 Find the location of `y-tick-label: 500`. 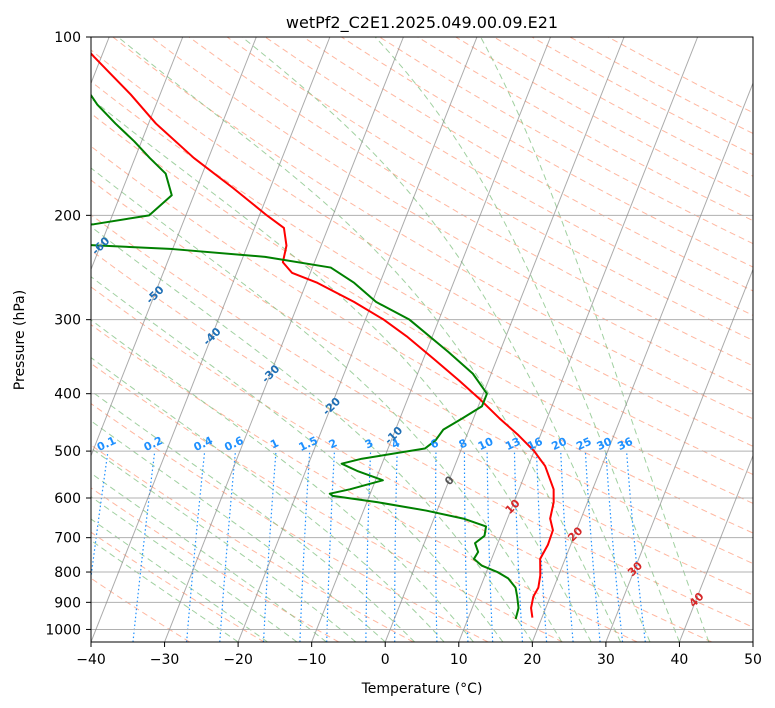

y-tick-label: 500 is located at coordinates (67, 452).